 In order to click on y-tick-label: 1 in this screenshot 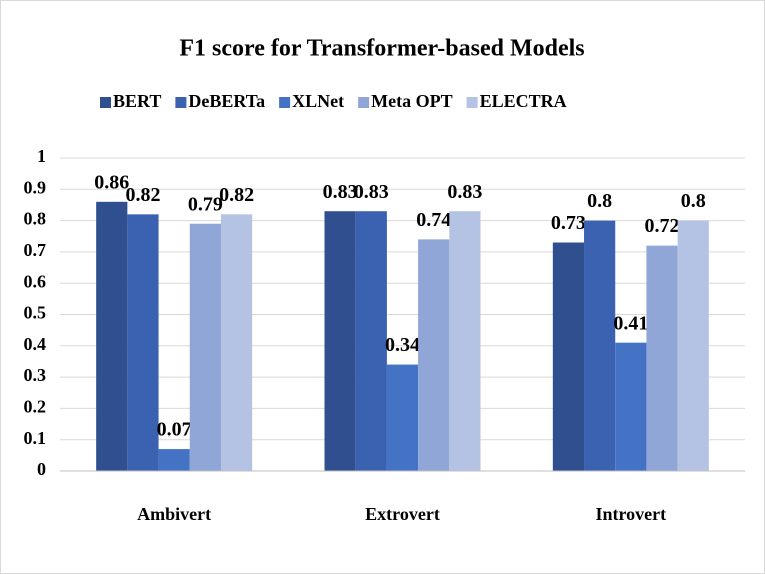, I will do `click(41, 156)`.